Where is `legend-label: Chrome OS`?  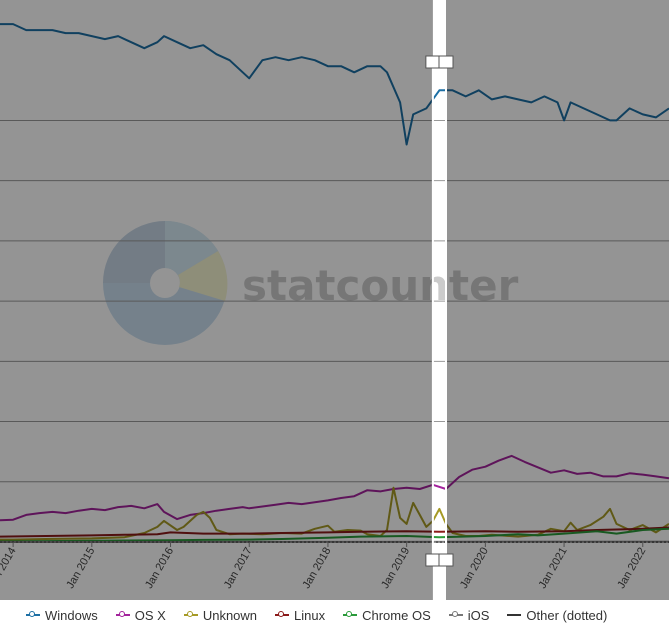 legend-label: Chrome OS is located at coordinates (396, 615).